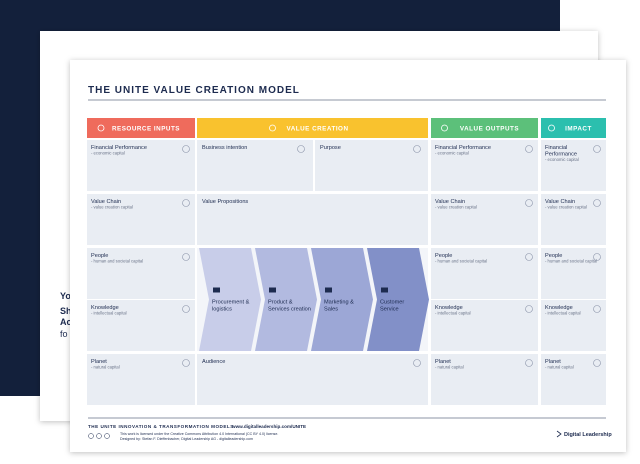 The height and width of the screenshot is (464, 640). Describe the element at coordinates (66, 311) in the screenshot. I see `fragment: Sh` at that location.